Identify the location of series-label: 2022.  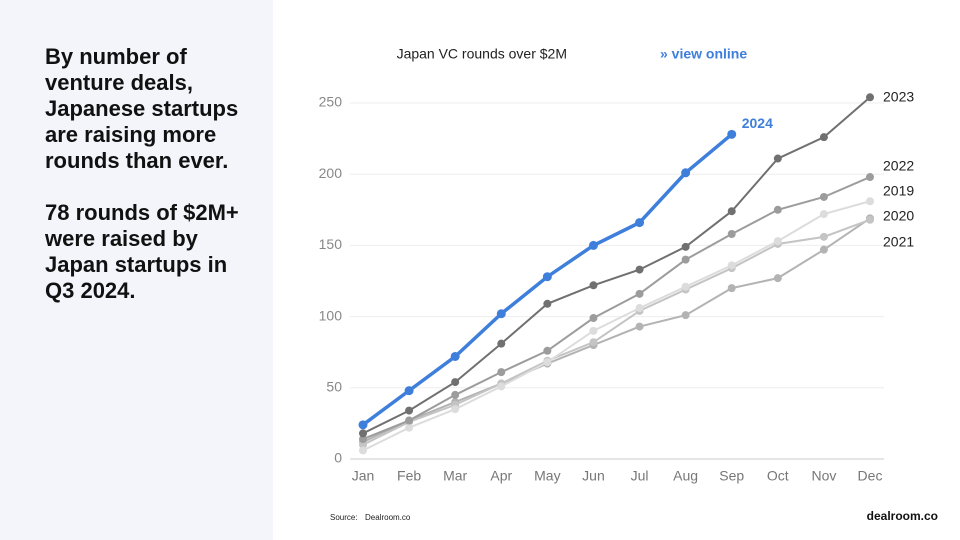
(898, 166).